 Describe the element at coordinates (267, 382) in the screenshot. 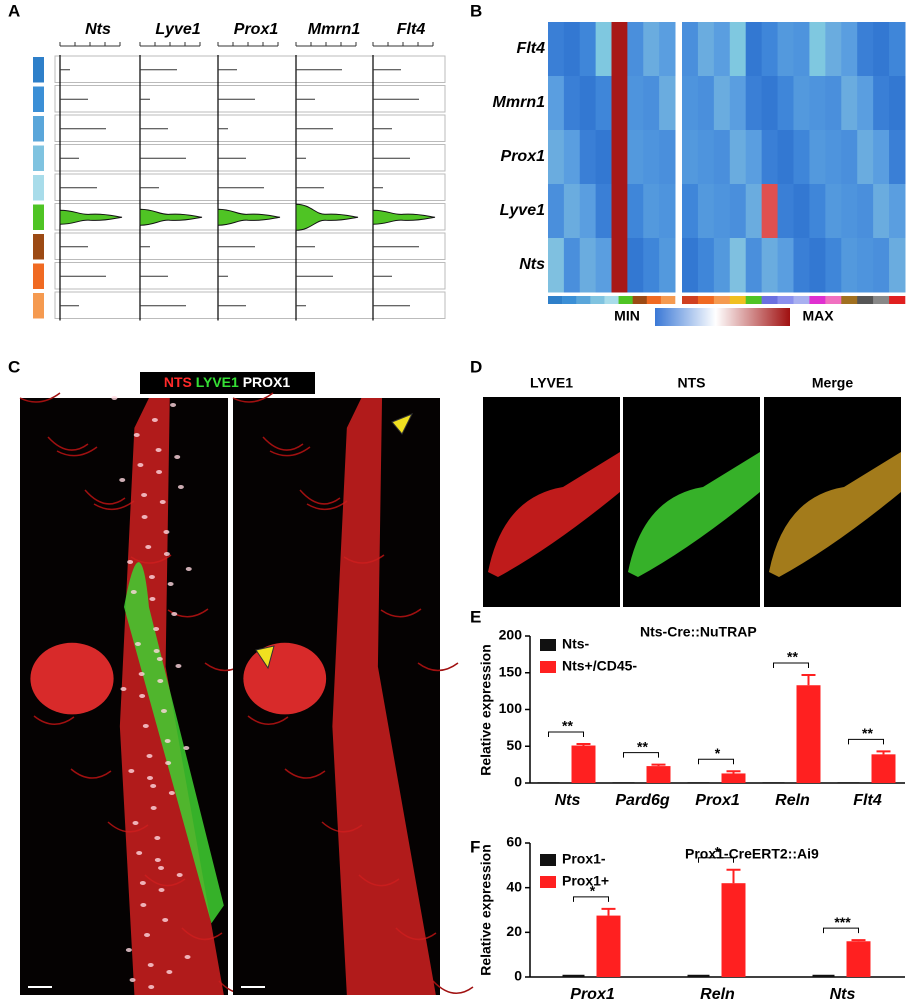

I see `stain: PROX1` at that location.